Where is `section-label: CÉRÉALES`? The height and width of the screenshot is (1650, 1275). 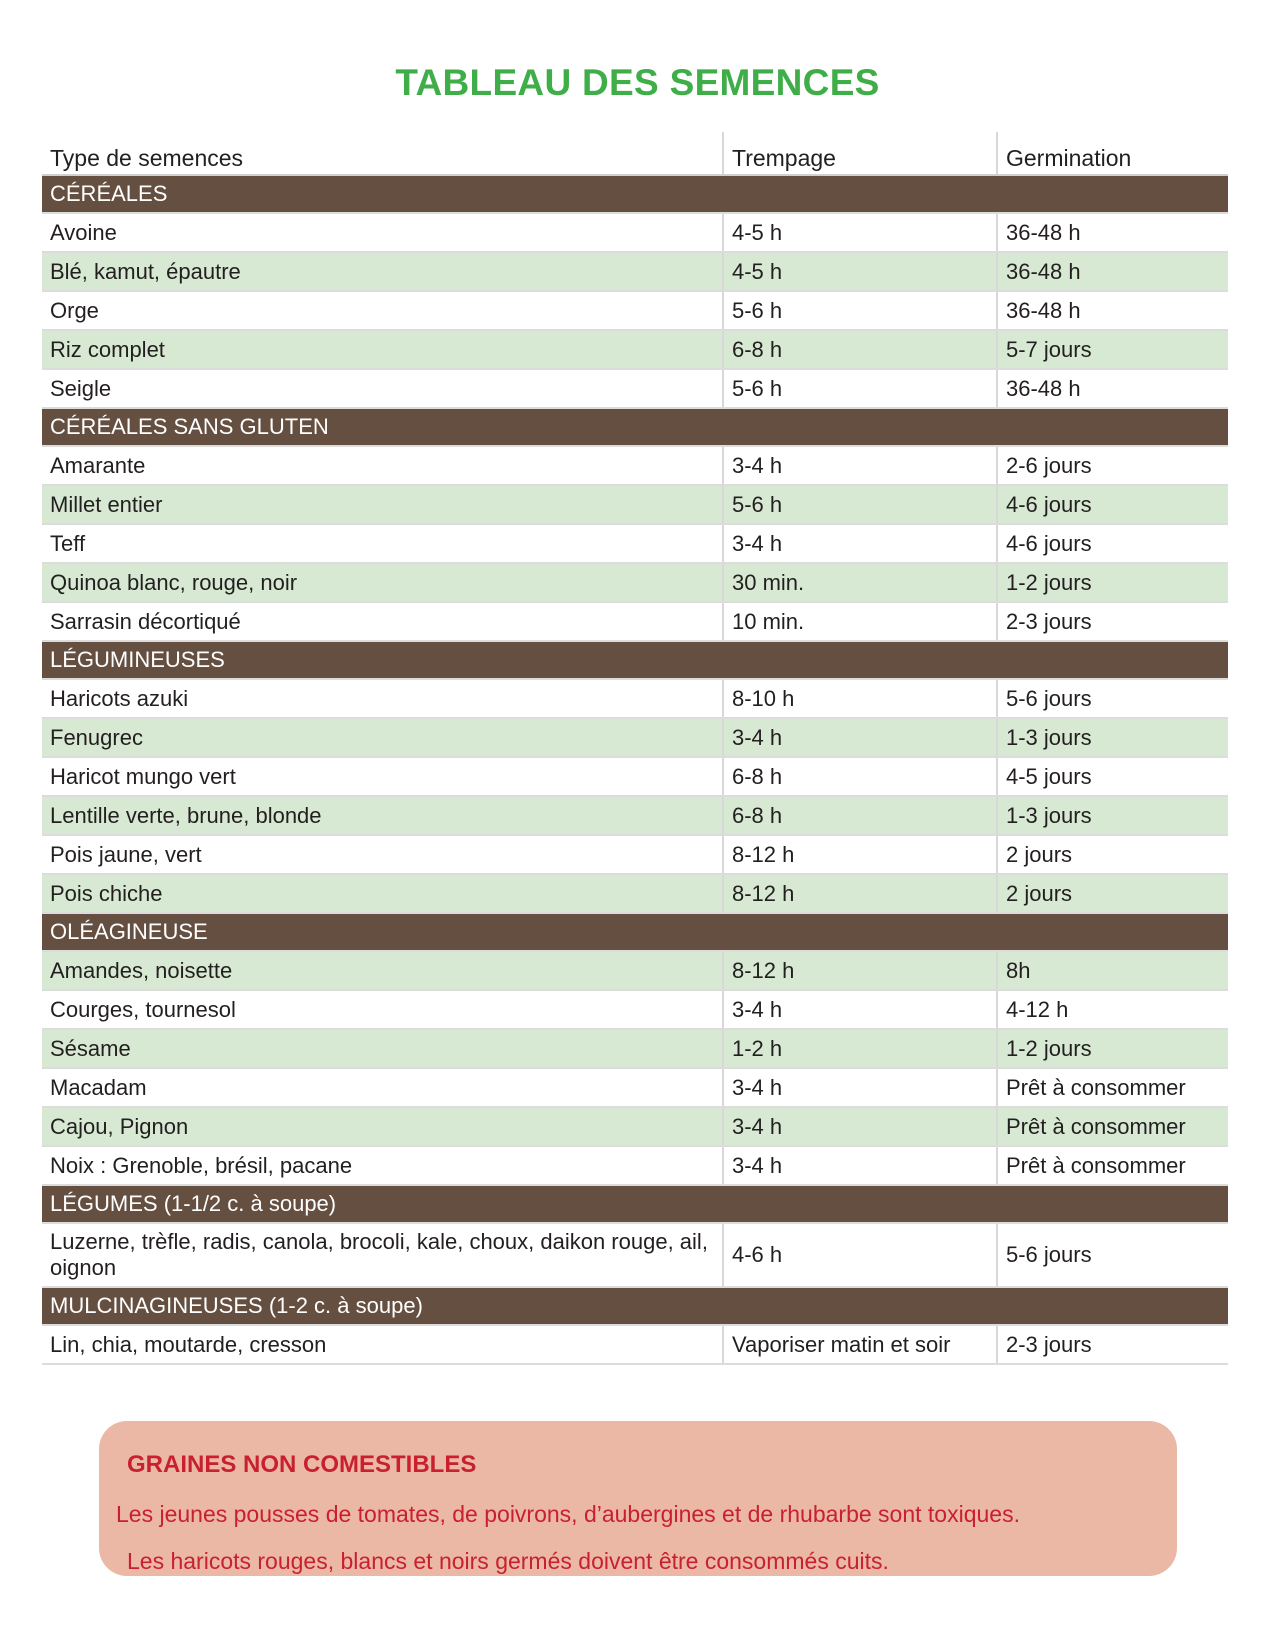
section-label: CÉRÉALES is located at coordinates (635, 194).